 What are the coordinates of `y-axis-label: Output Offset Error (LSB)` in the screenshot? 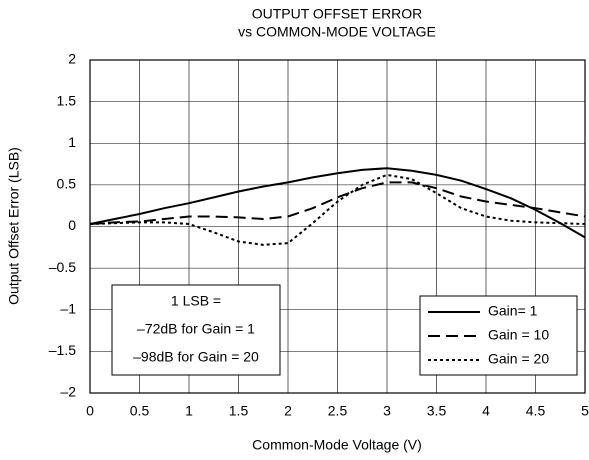 It's located at (14, 226).